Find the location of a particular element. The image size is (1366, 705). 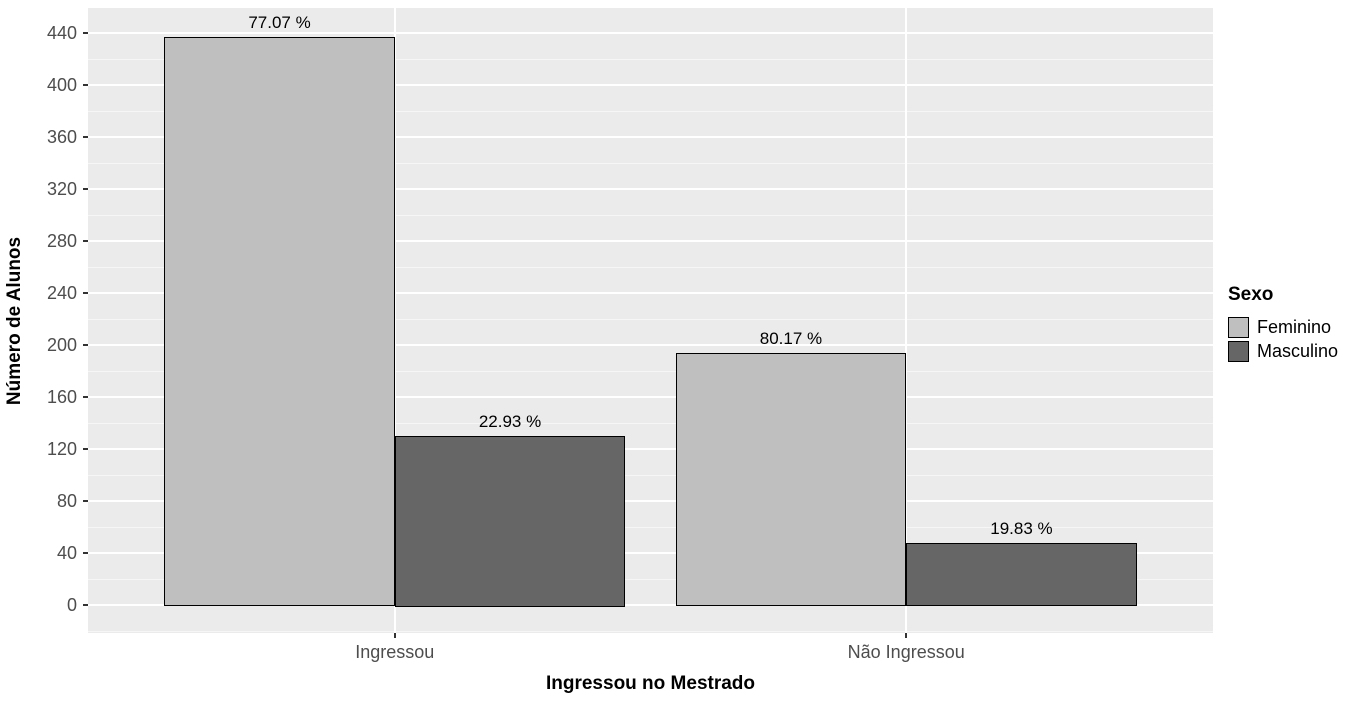

legend-swatch-feminino is located at coordinates (1238, 327).